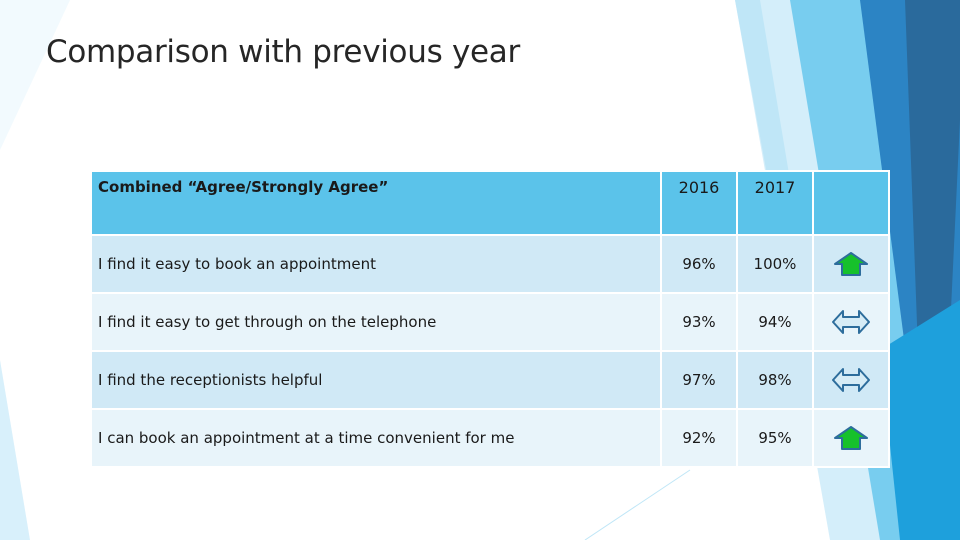 Image resolution: width=960 pixels, height=540 pixels. What do you see at coordinates (775, 322) in the screenshot?
I see `row-value-2017: 94%` at bounding box center [775, 322].